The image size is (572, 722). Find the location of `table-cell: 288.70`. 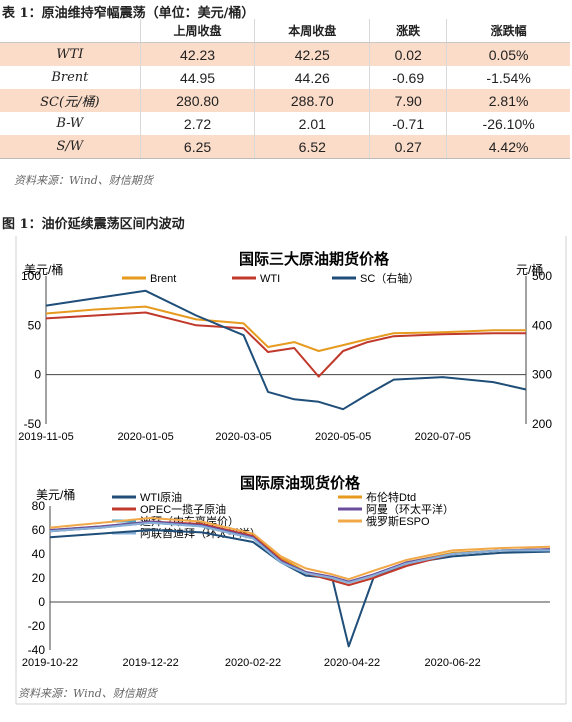

table-cell: 288.70 is located at coordinates (312, 100).